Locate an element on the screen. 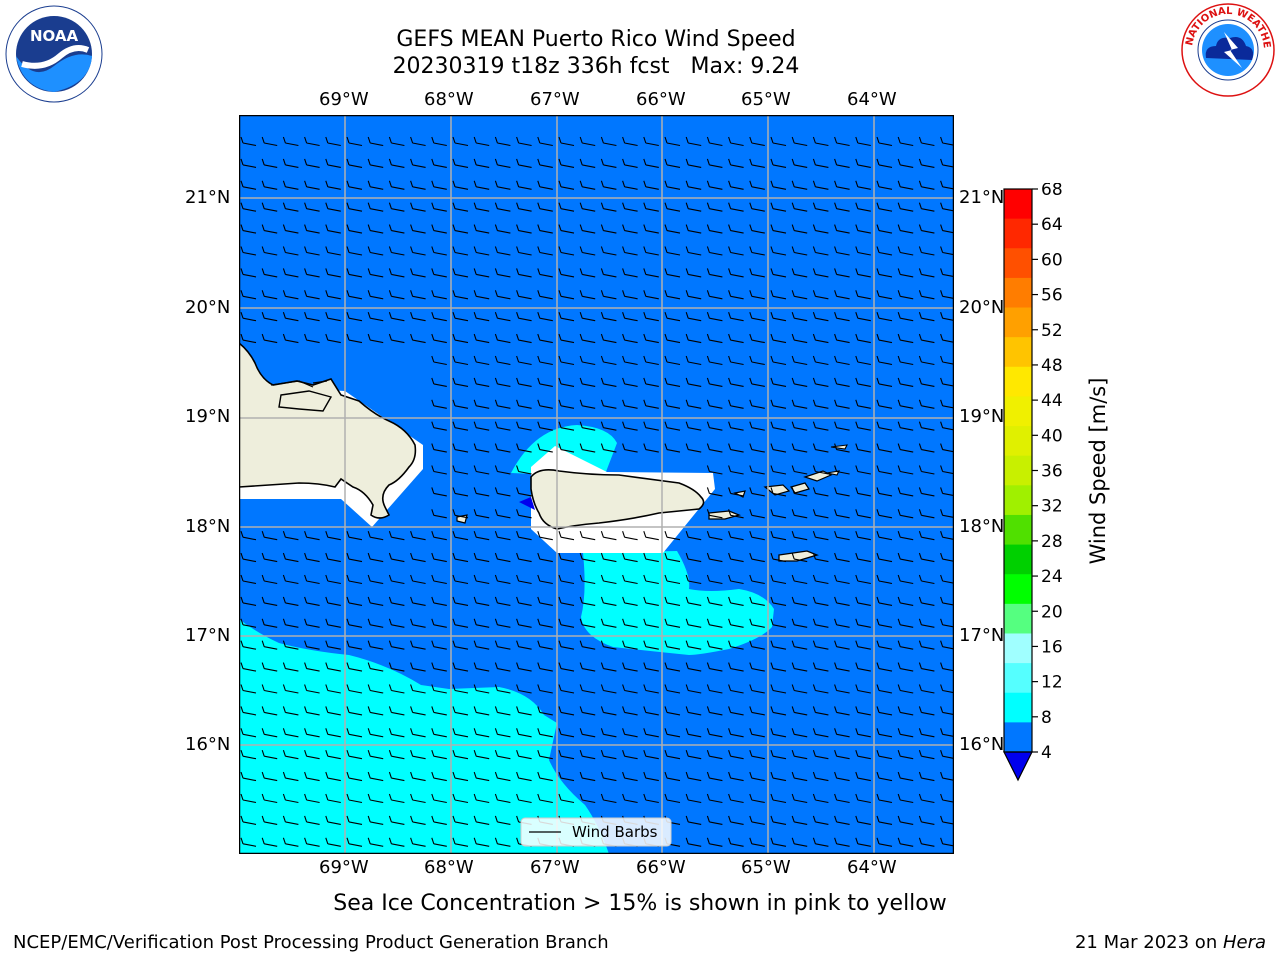 The image size is (1280, 960). colorbar-tick-label: 40 is located at coordinates (1052, 436).